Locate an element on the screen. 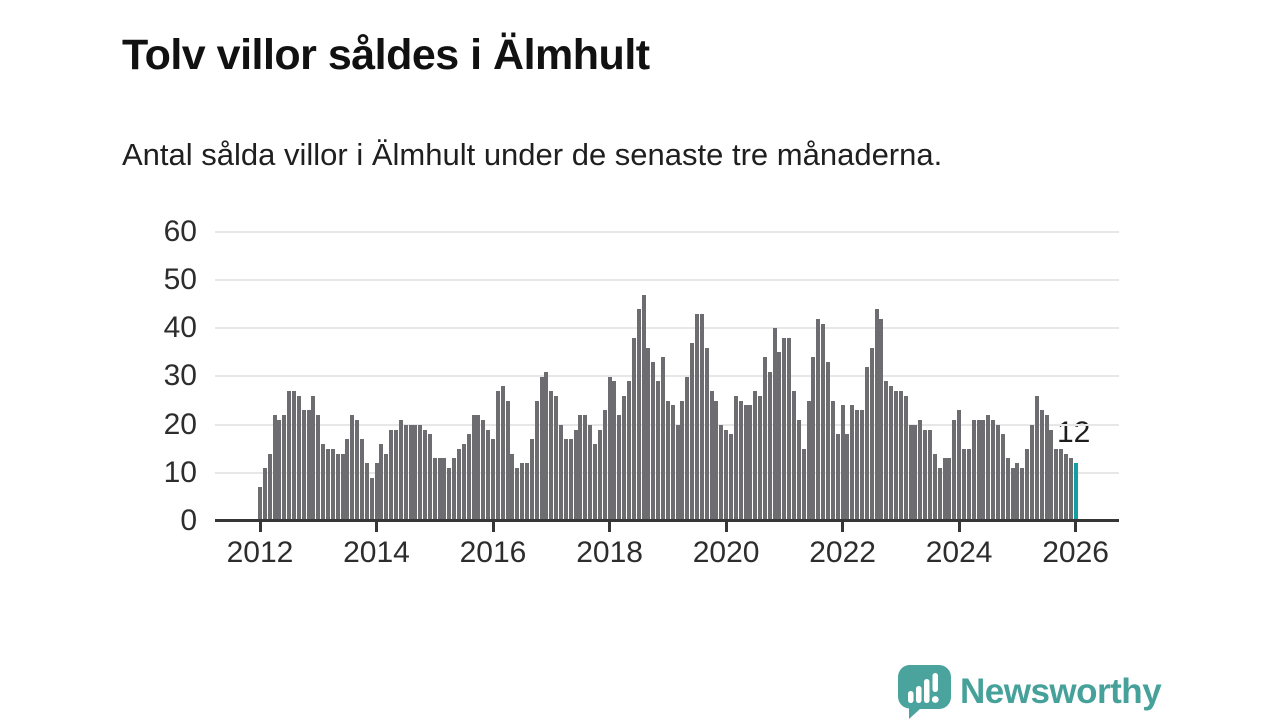 This screenshot has height=720, width=1280. x-axis-tick-label: 2014 is located at coordinates (376, 552).